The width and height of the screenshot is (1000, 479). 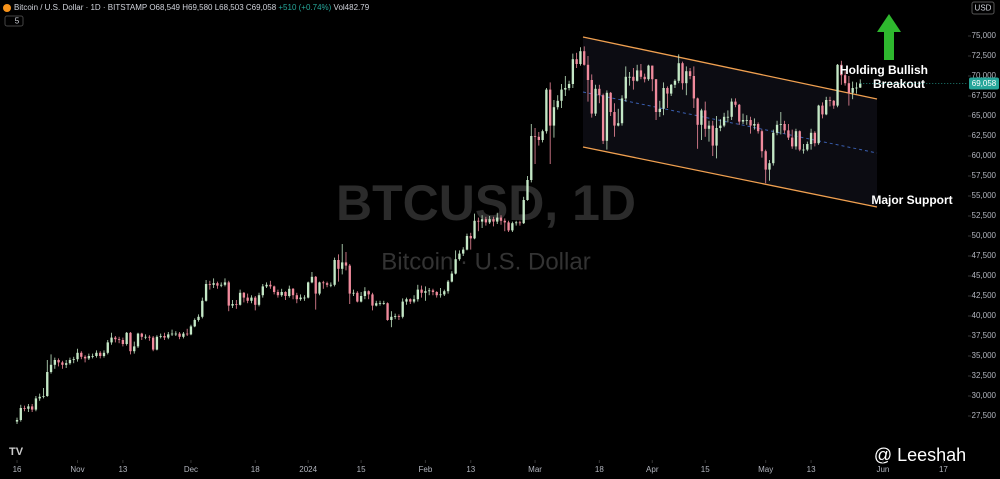 What do you see at coordinates (984, 195) in the screenshot?
I see `y-tick-label: 55,000` at bounding box center [984, 195].